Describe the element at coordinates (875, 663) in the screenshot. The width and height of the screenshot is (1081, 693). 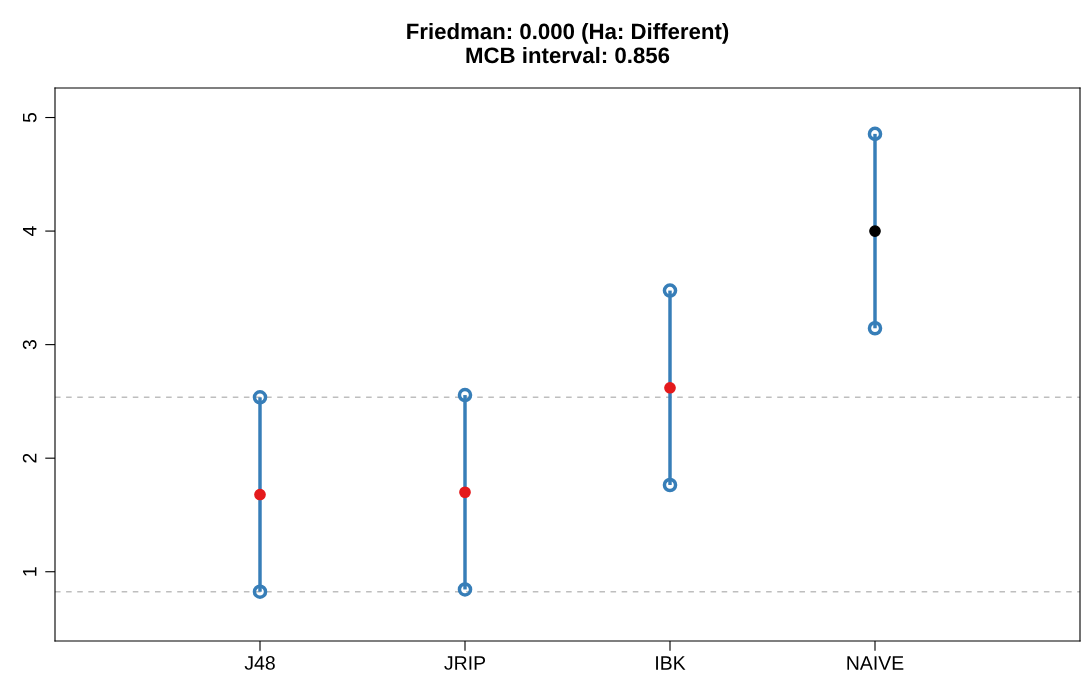
I see `x-tick-label: NAIVE` at that location.